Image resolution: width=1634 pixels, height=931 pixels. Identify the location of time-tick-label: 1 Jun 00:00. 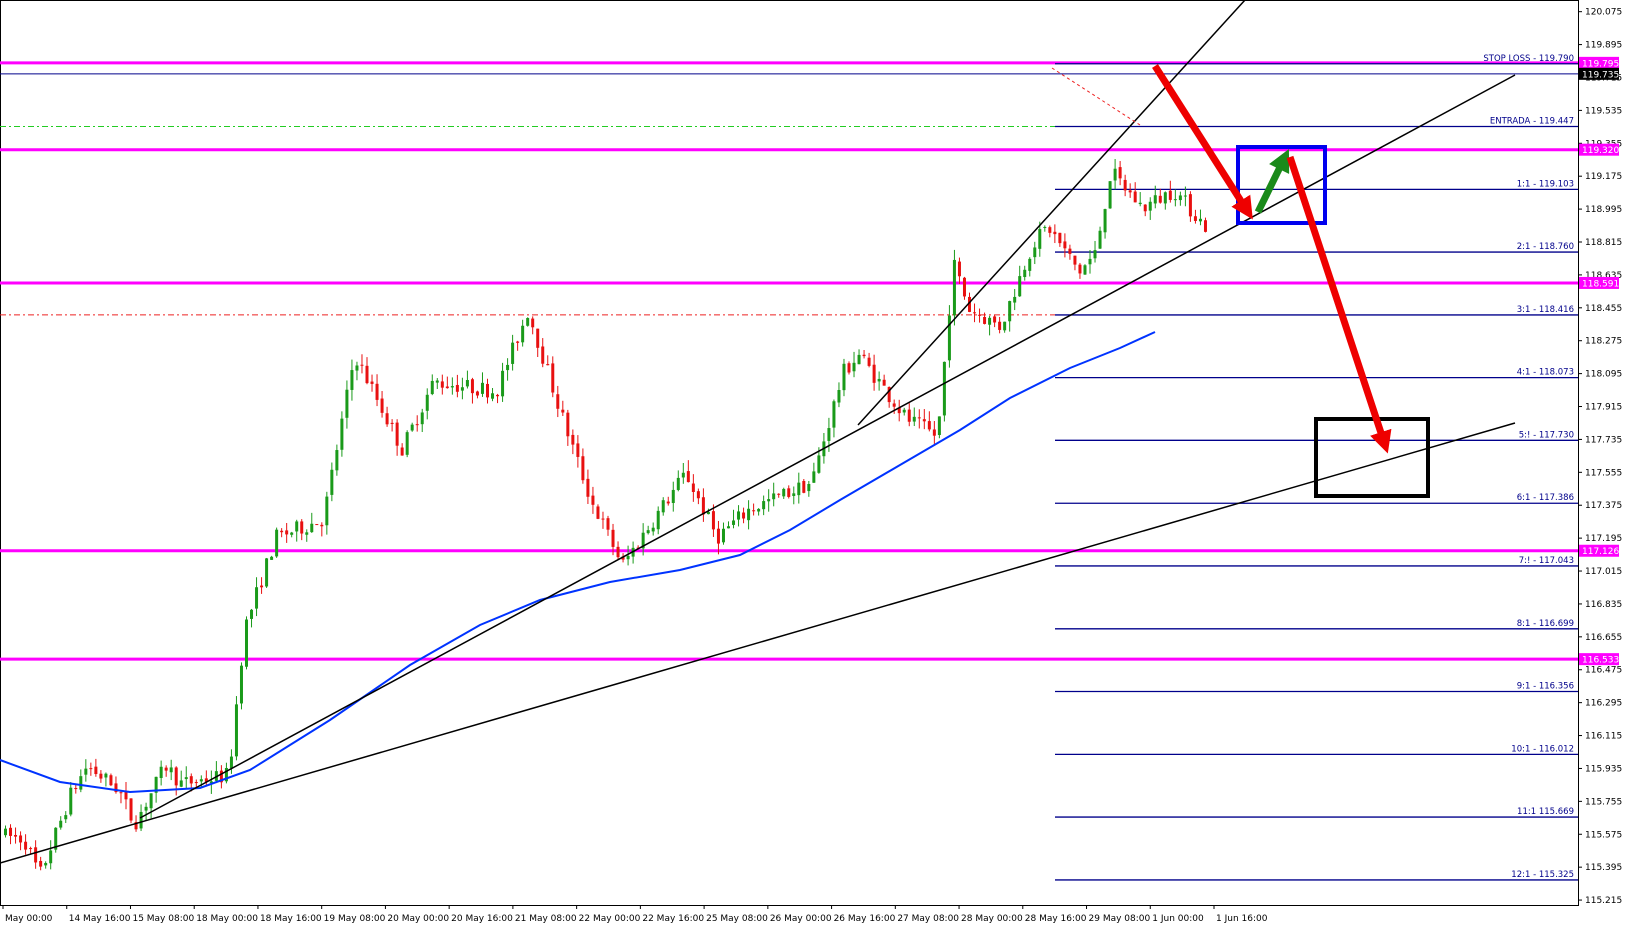
(1178, 919).